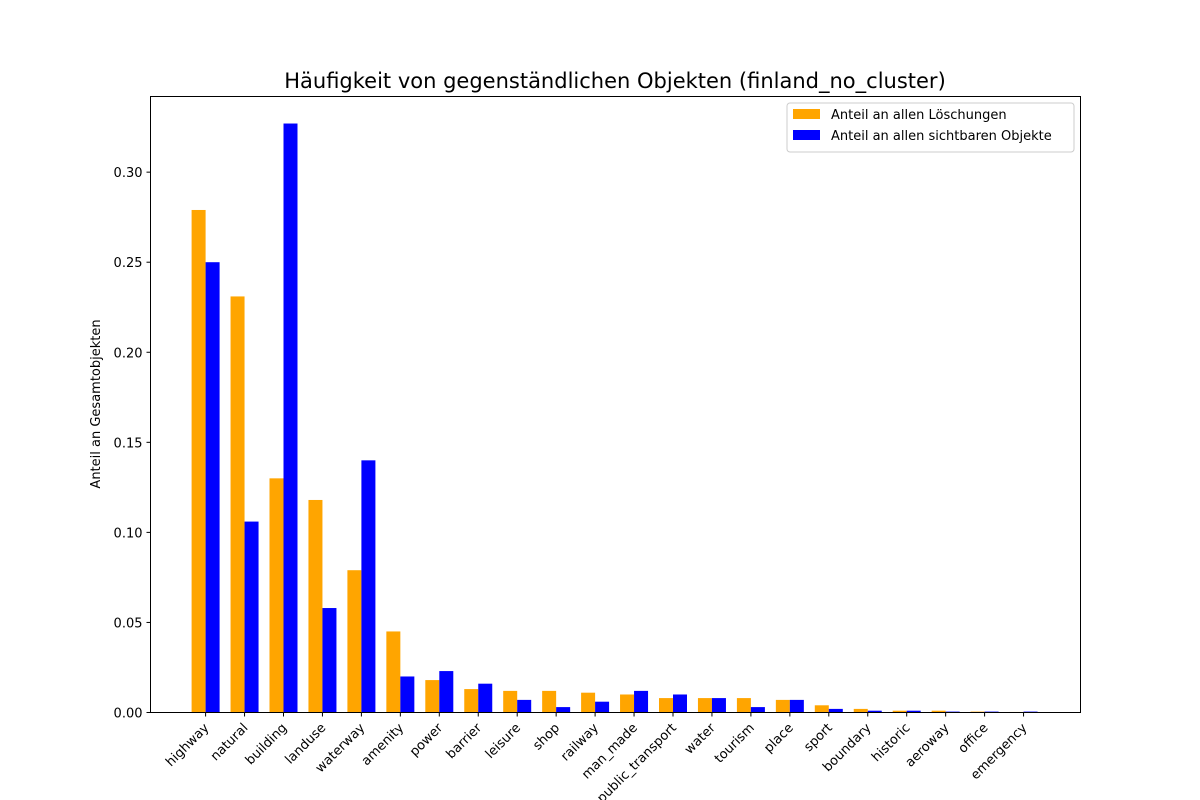  I want to click on x-tick-label-building: building, so click(266, 744).